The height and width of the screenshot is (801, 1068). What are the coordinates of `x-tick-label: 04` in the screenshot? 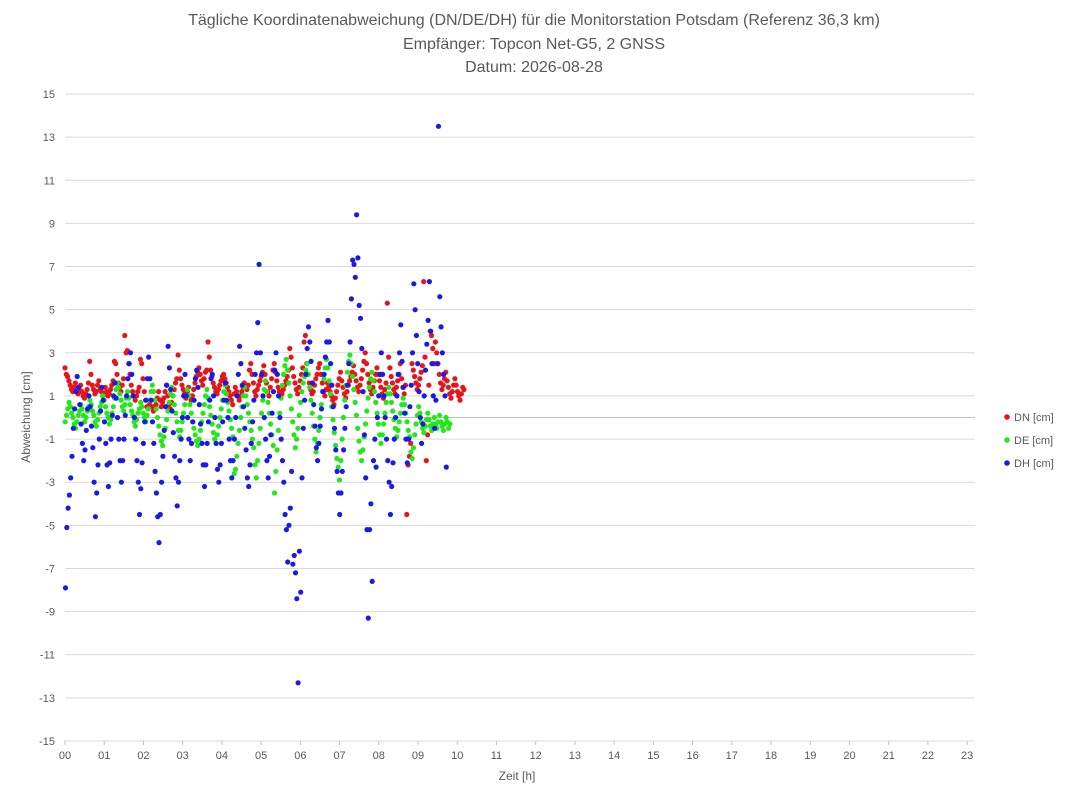 It's located at (222, 756).